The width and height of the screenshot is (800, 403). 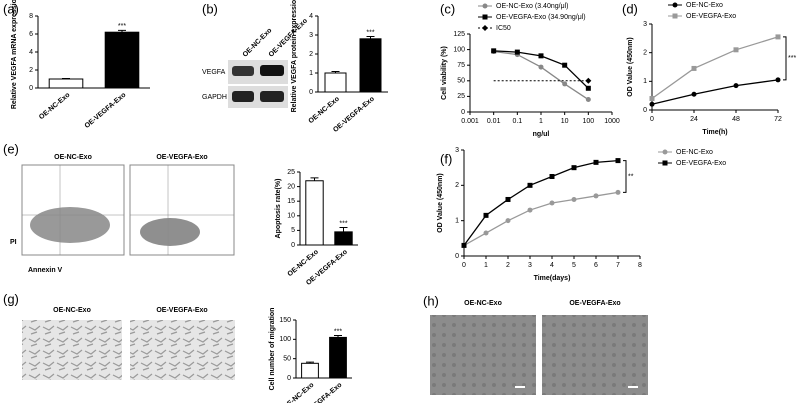 What do you see at coordinates (214, 97) in the screenshot?
I see `blot-label: GAPDH` at bounding box center [214, 97].